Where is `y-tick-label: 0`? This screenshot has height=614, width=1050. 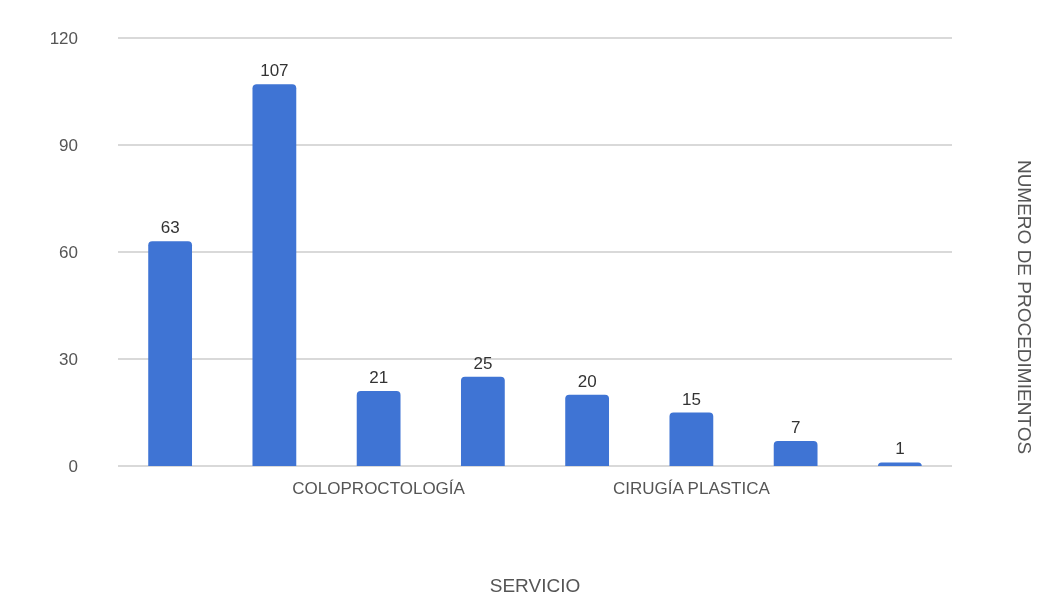
y-tick-label: 0 is located at coordinates (73, 466).